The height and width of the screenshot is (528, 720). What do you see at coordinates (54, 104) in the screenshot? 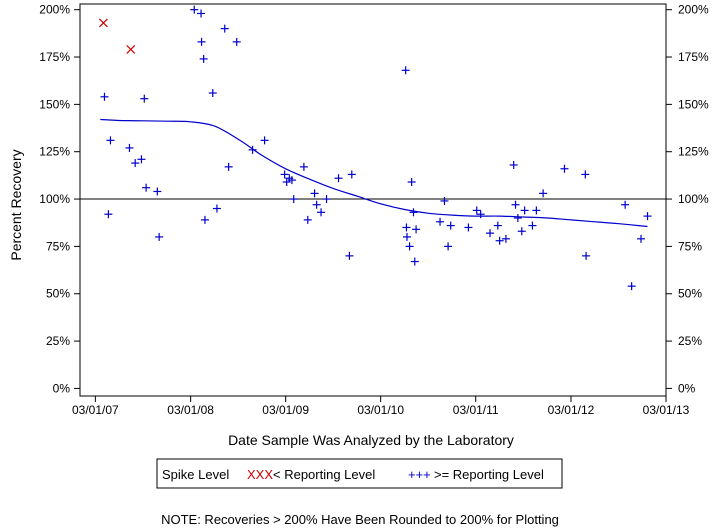
I see `y-tick-label-left: 150%` at bounding box center [54, 104].